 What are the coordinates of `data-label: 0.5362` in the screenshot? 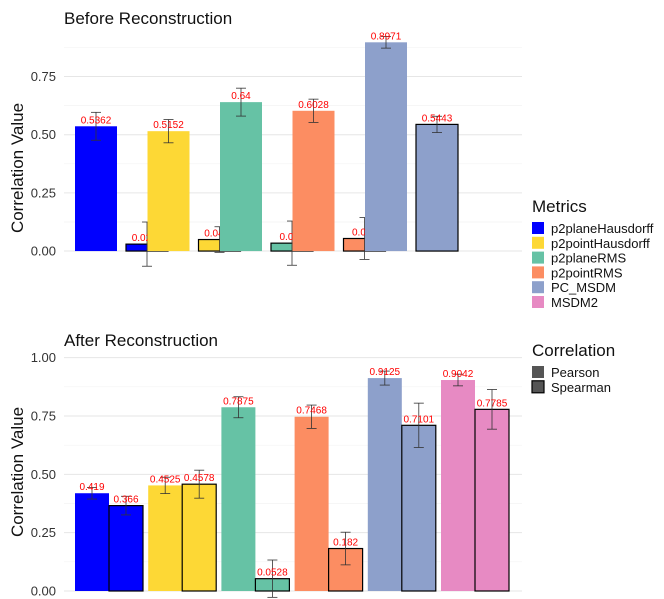 It's located at (96, 120).